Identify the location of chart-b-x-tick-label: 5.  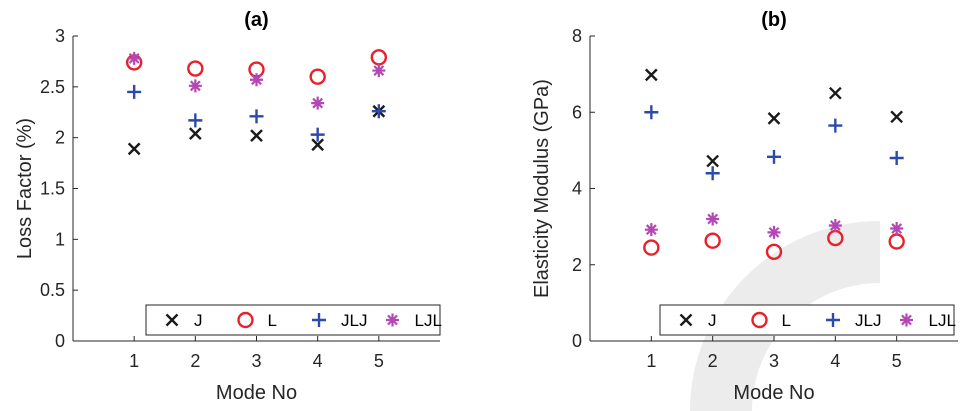
(897, 361).